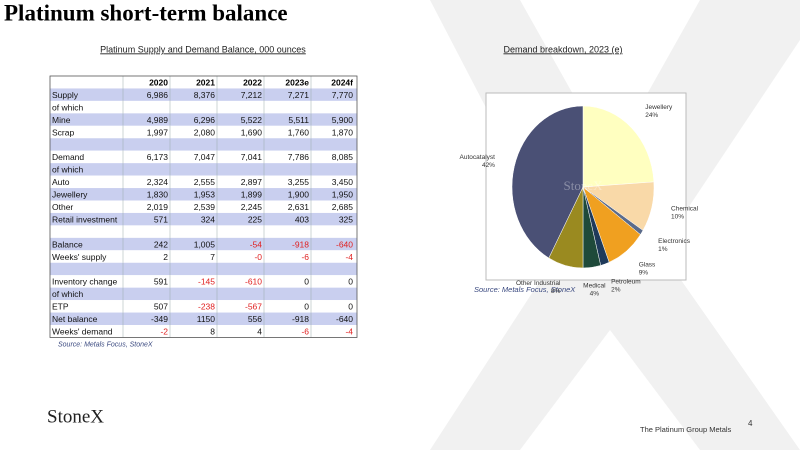  I want to click on table-cell: 5,900, so click(343, 120).